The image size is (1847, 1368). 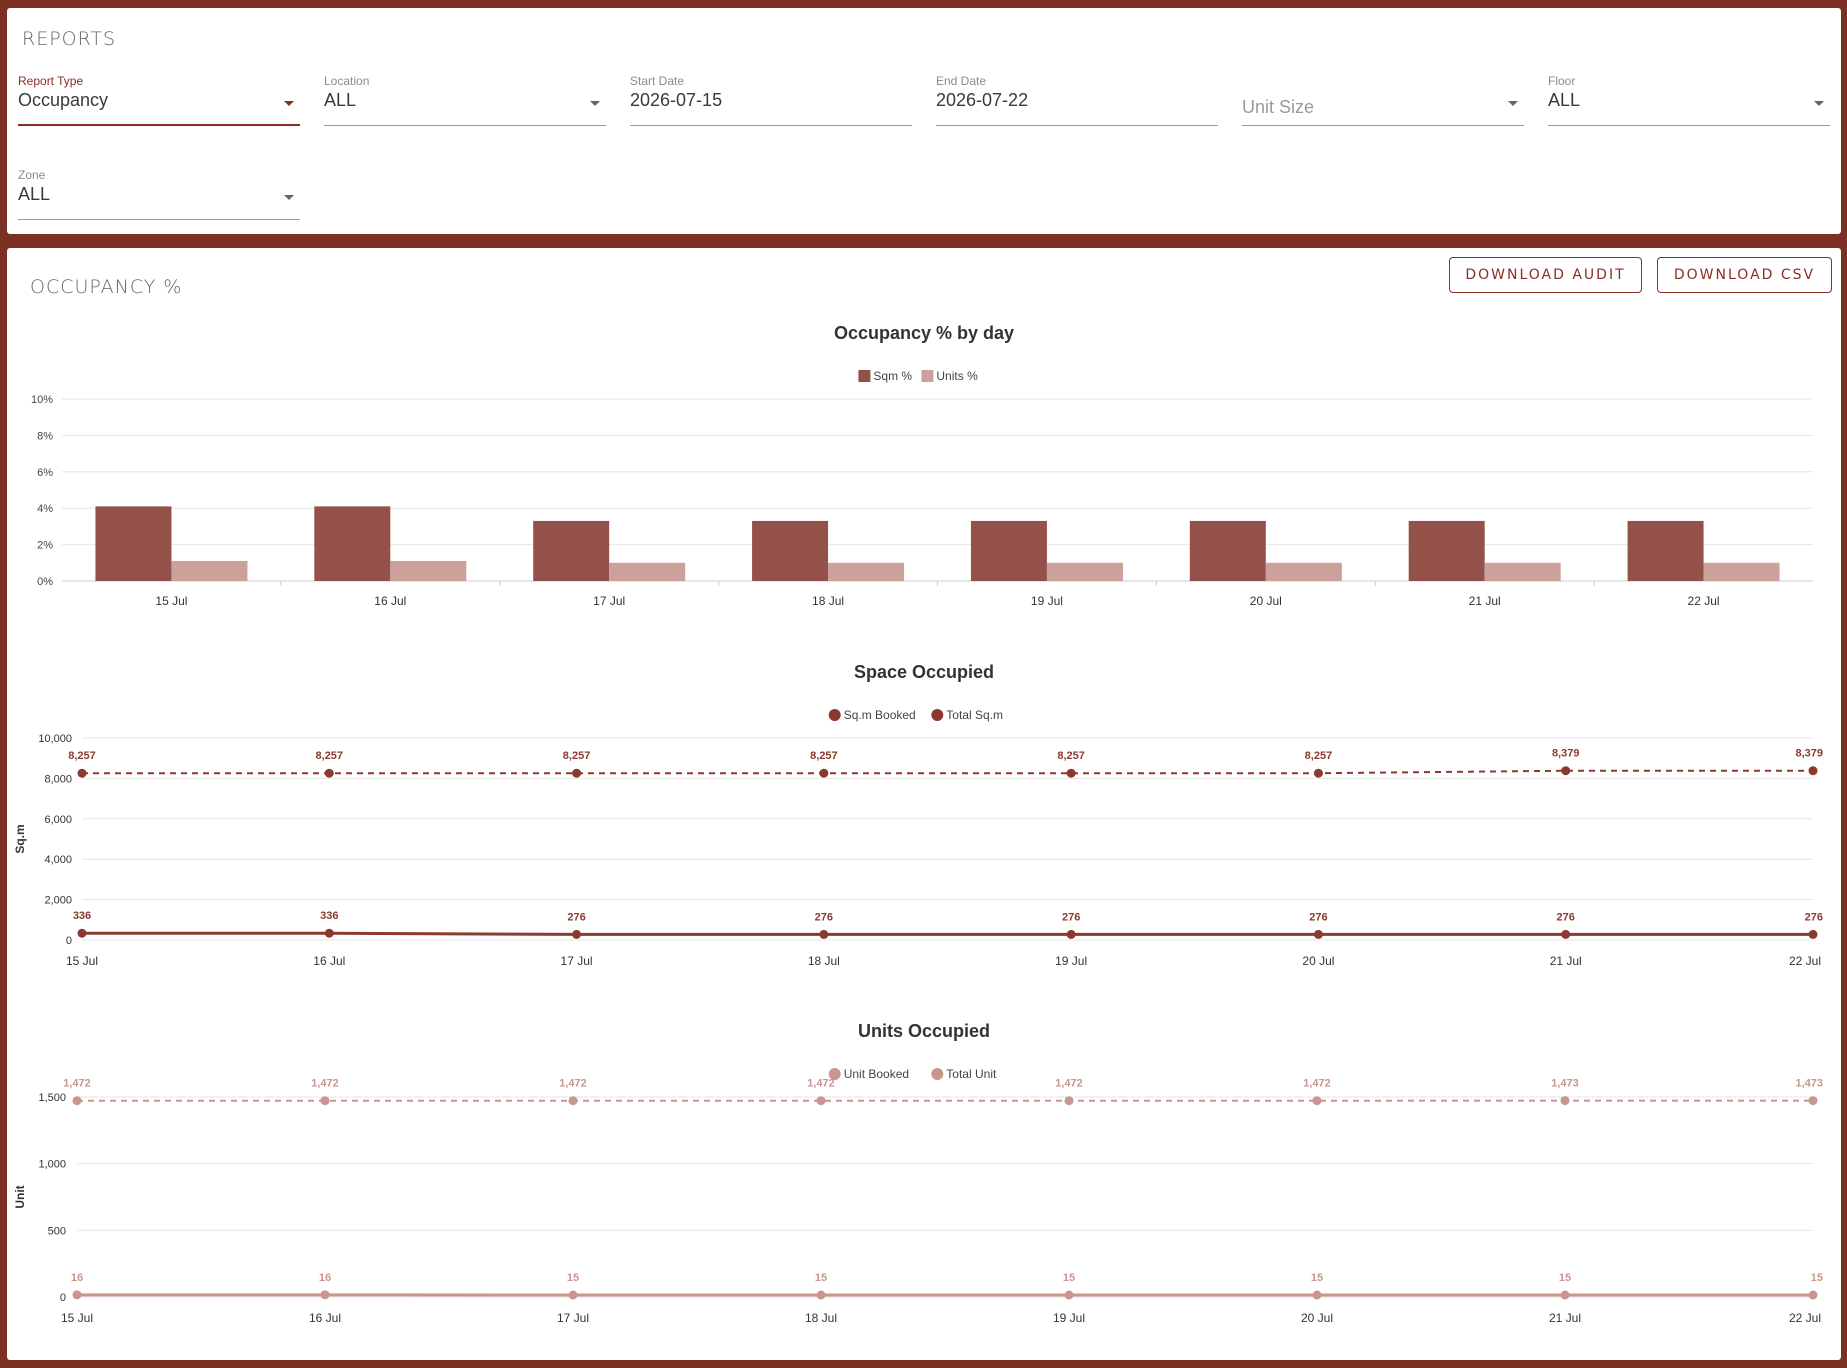 What do you see at coordinates (1047, 601) in the screenshot?
I see `x-tick-label: 19 Jul` at bounding box center [1047, 601].